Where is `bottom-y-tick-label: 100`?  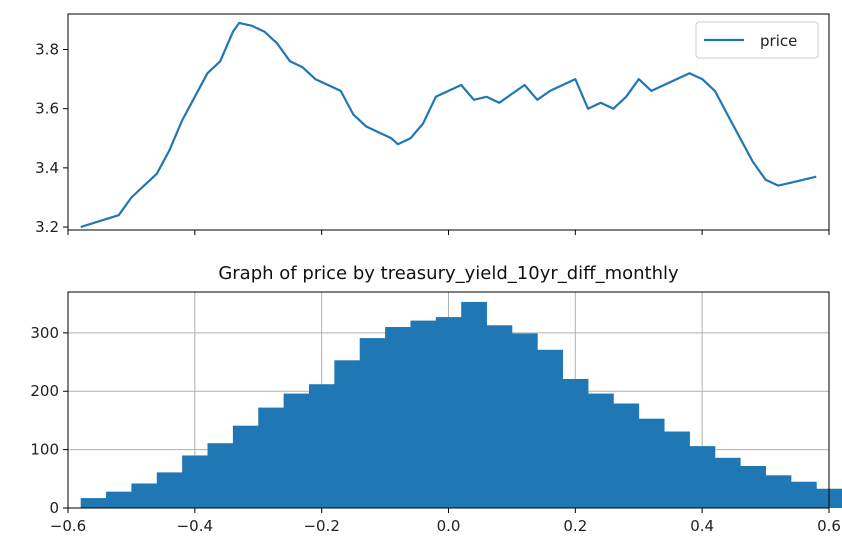
bottom-y-tick-label: 100 is located at coordinates (44, 450).